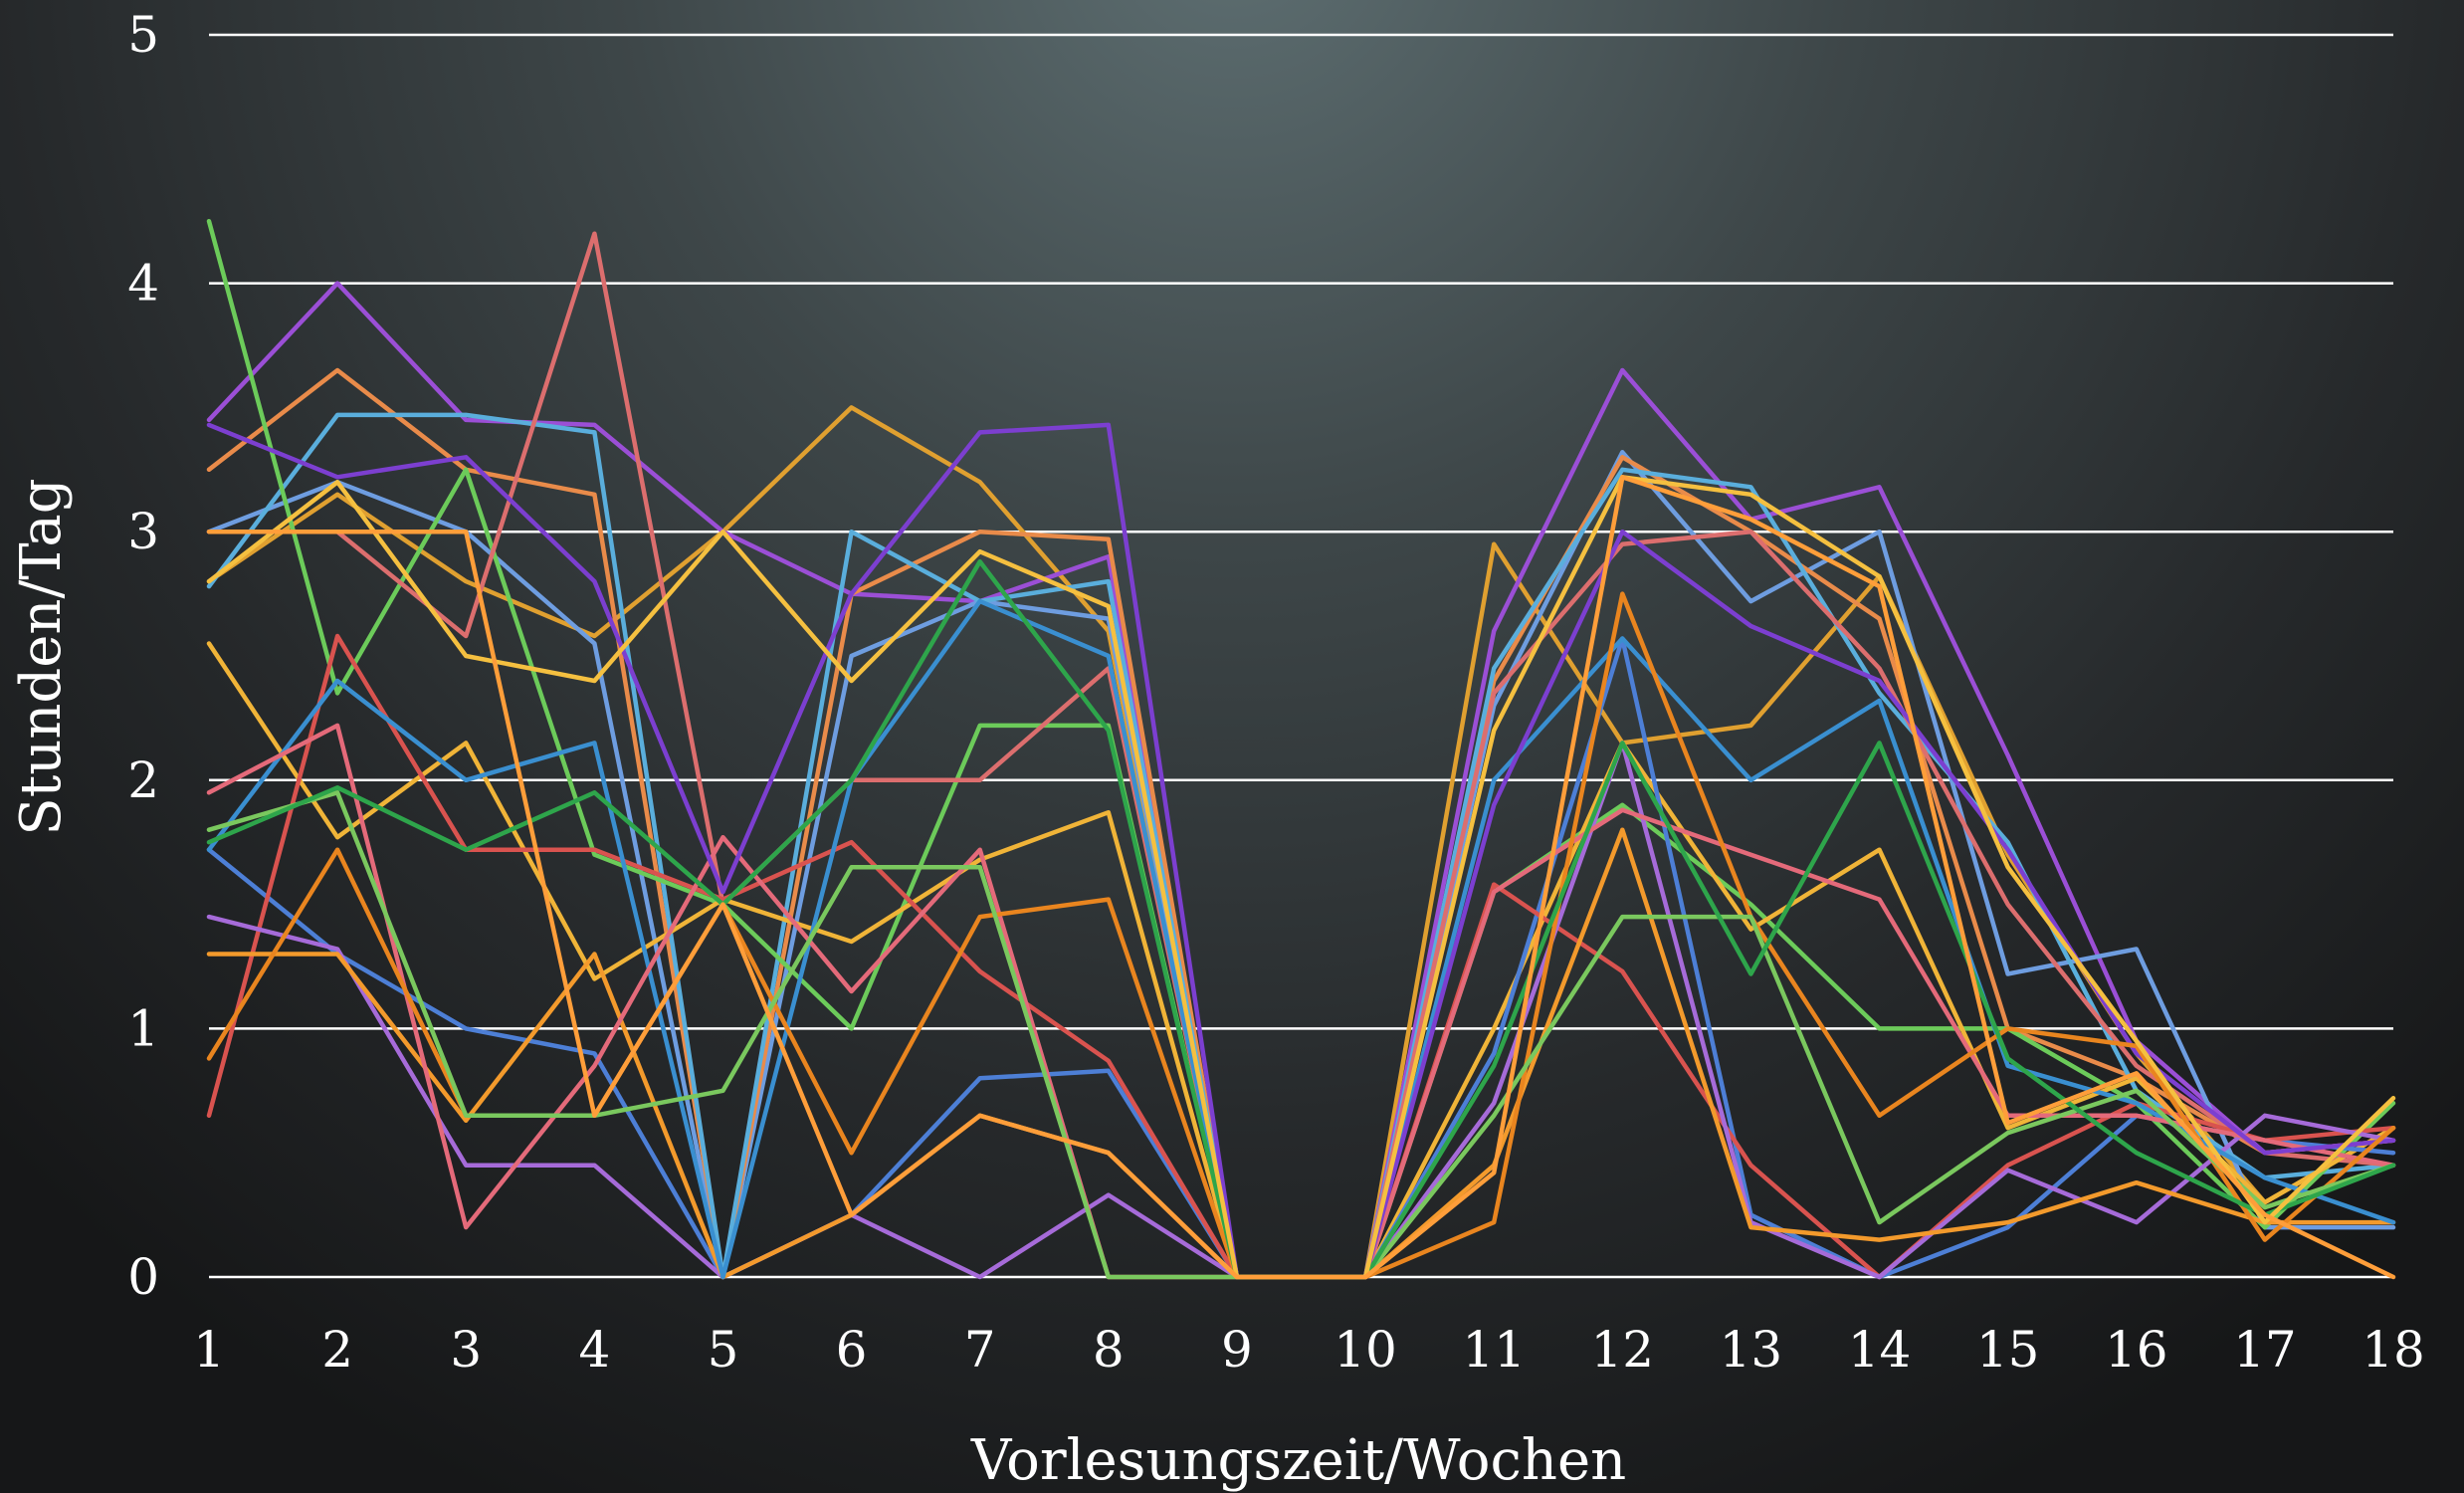 This screenshot has height=1493, width=2464. What do you see at coordinates (143, 1277) in the screenshot?
I see `y-tick-label: 0` at bounding box center [143, 1277].